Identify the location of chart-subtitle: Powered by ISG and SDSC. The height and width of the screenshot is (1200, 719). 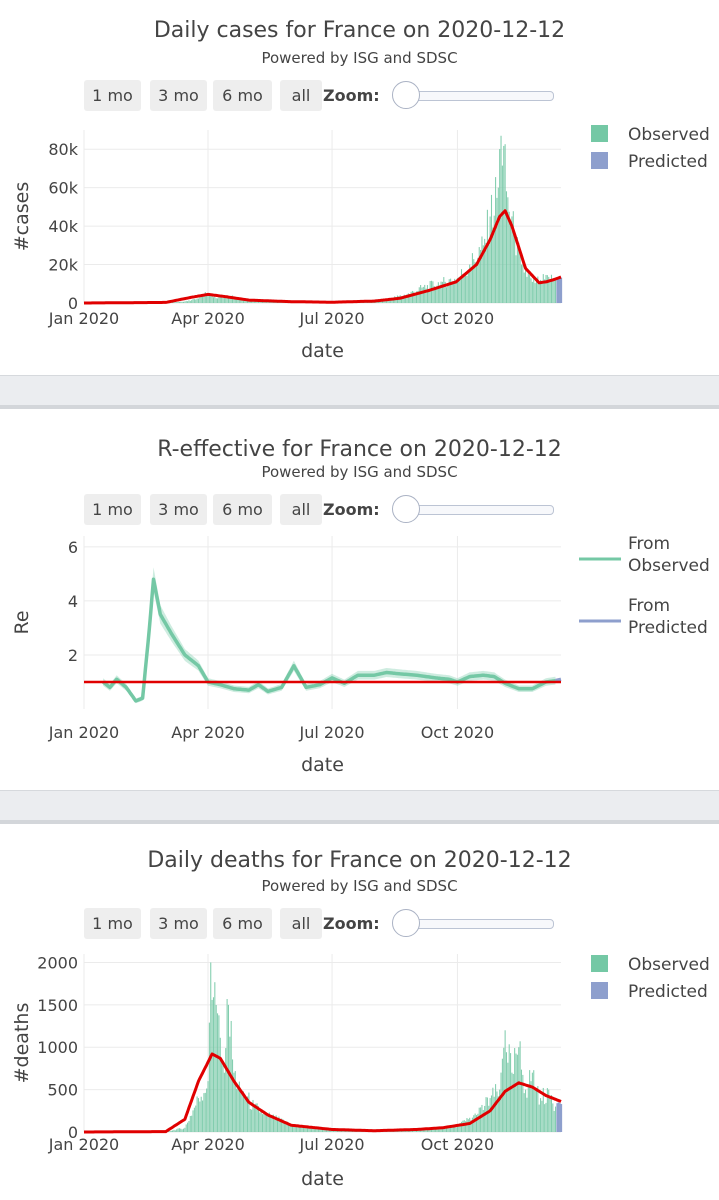
(359, 58).